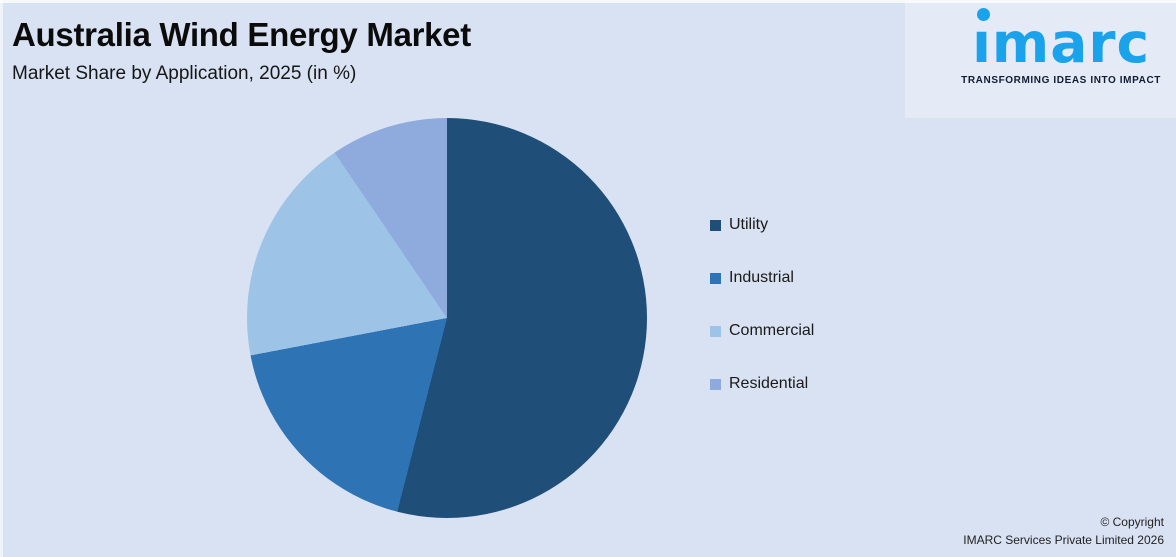 This screenshot has height=557, width=1176. Describe the element at coordinates (749, 224) in the screenshot. I see `legend-label: Utility` at that location.